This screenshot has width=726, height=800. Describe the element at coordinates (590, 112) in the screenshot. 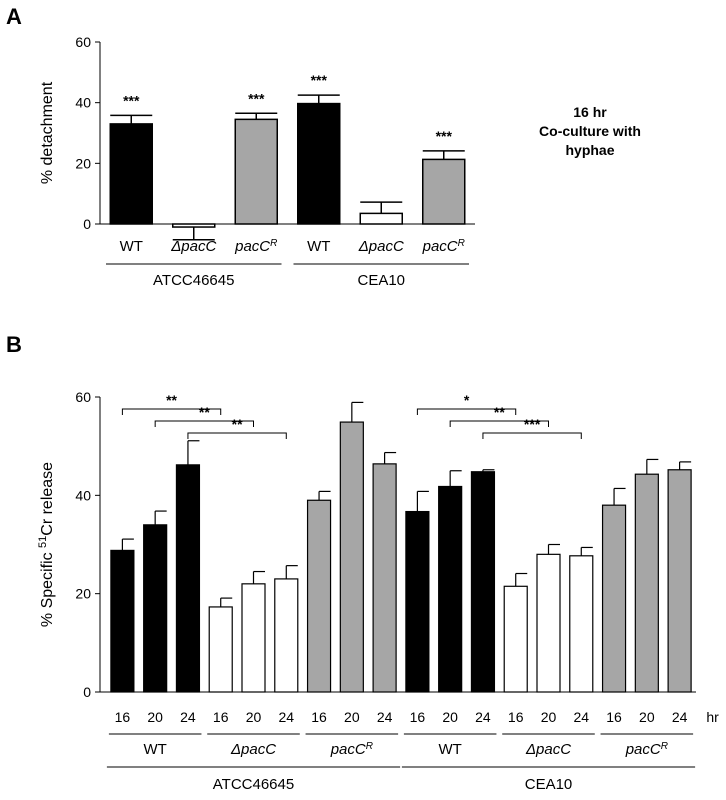

I see `annotation-text: 16 hr` at that location.